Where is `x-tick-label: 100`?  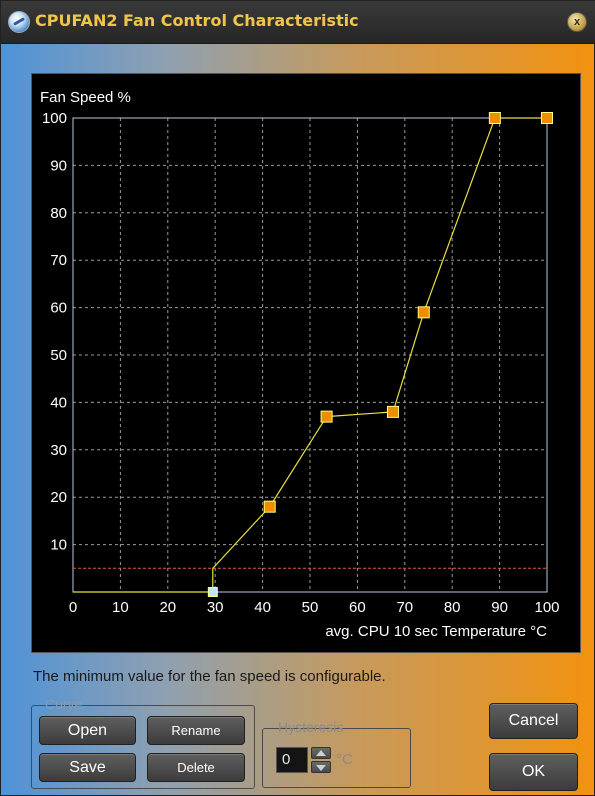
x-tick-label: 100 is located at coordinates (546, 607).